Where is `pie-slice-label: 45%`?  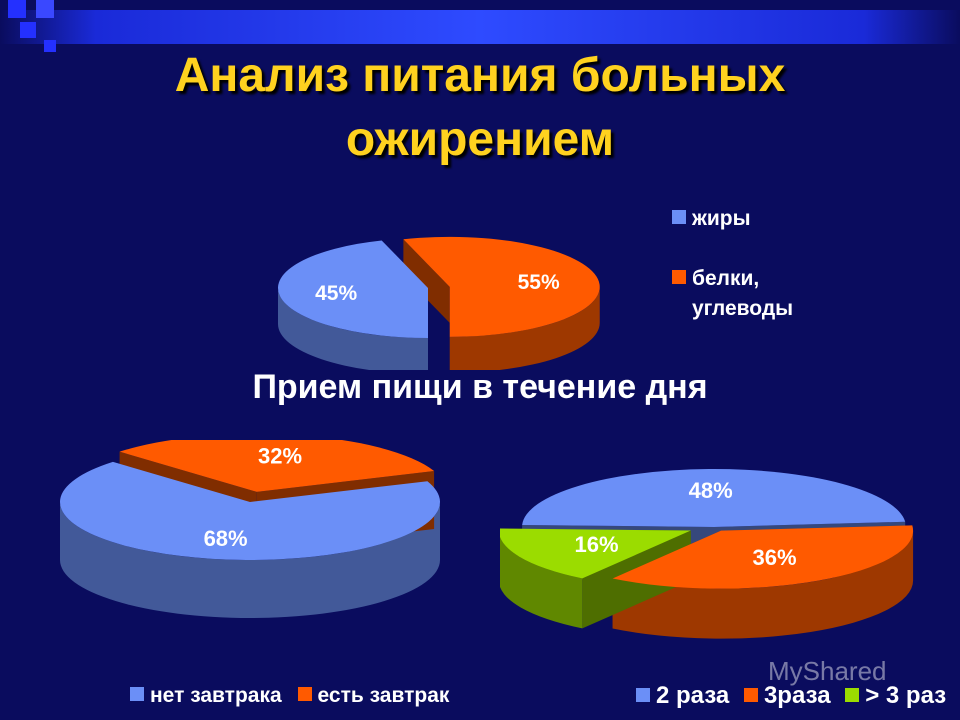 pie-slice-label: 45% is located at coordinates (336, 293).